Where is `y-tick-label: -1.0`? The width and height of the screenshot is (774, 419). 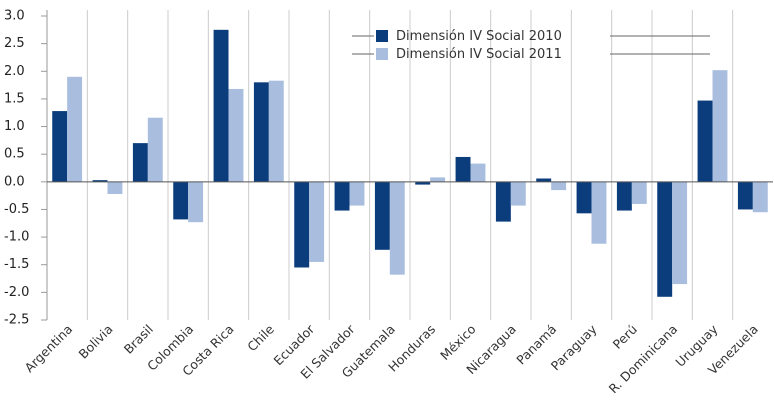
y-tick-label: -1.0 is located at coordinates (16, 237).